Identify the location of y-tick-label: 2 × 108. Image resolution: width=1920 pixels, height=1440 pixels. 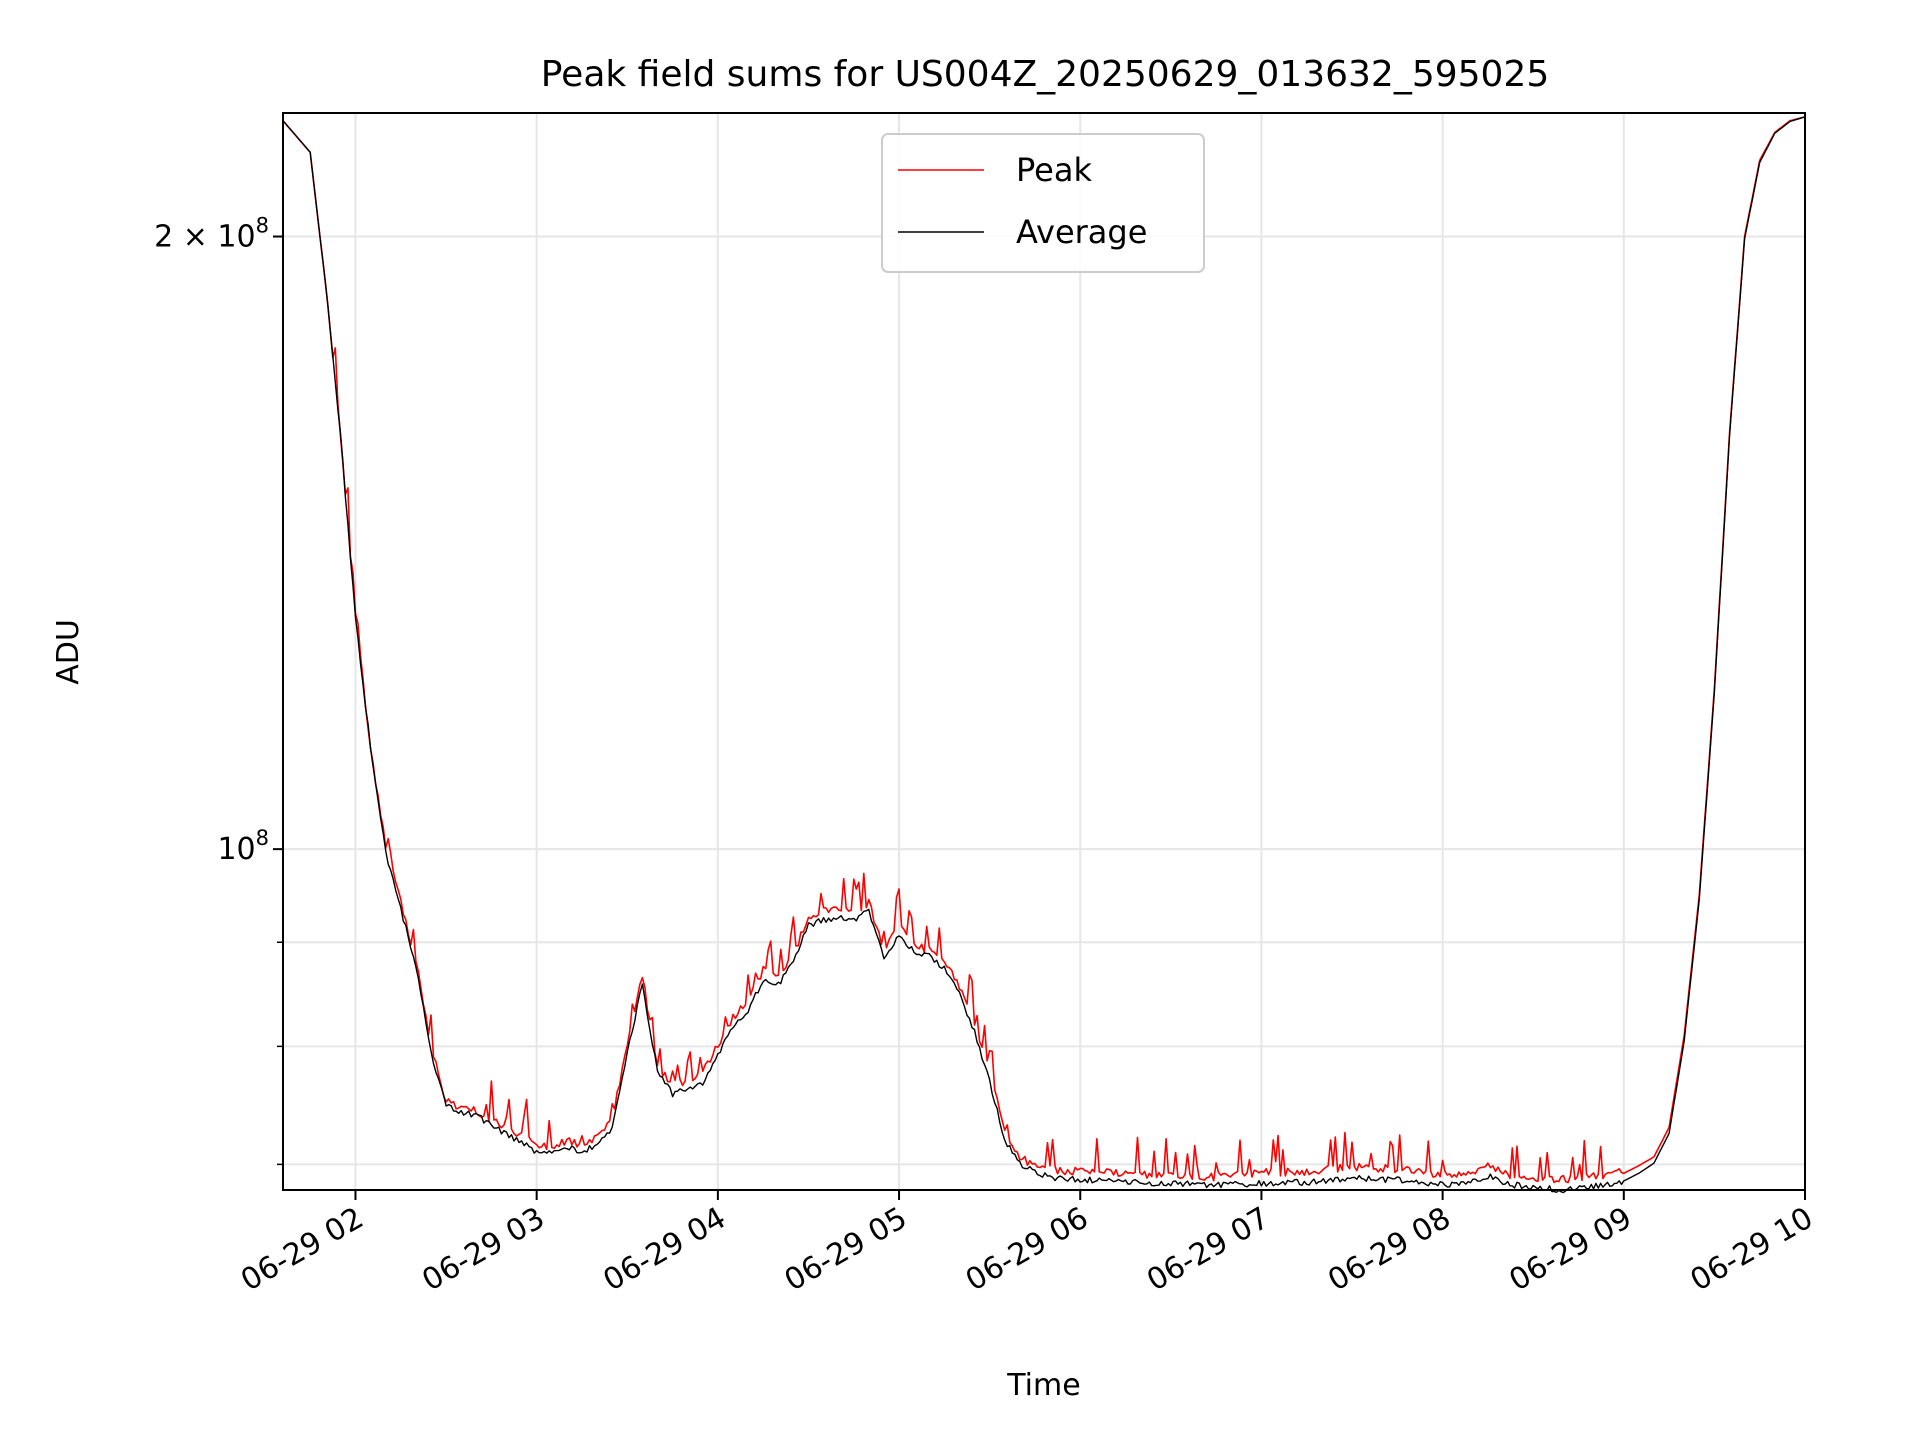
(211, 234).